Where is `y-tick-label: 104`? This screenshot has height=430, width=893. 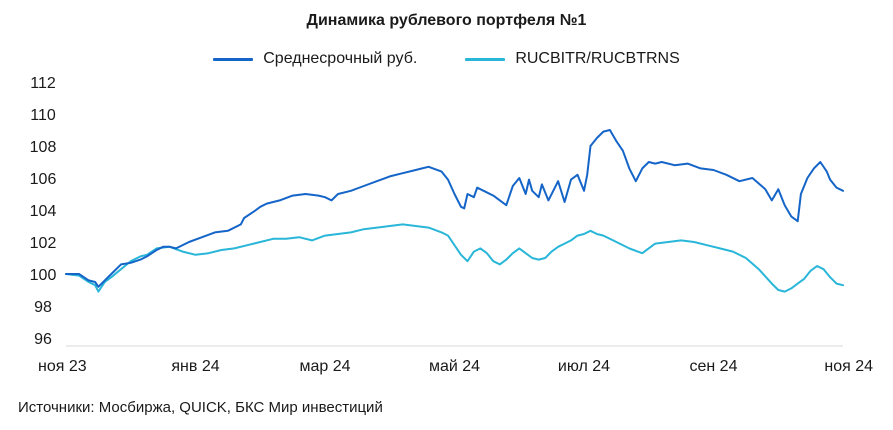 y-tick-label: 104 is located at coordinates (43, 211).